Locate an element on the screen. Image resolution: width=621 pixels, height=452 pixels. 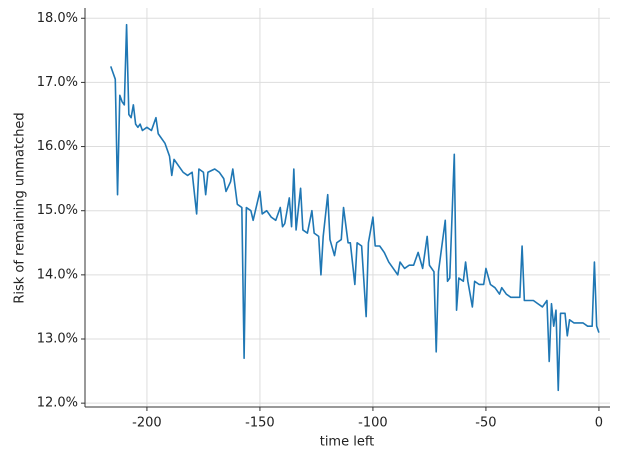
y-tick-label: 13.0% is located at coordinates (57, 339).